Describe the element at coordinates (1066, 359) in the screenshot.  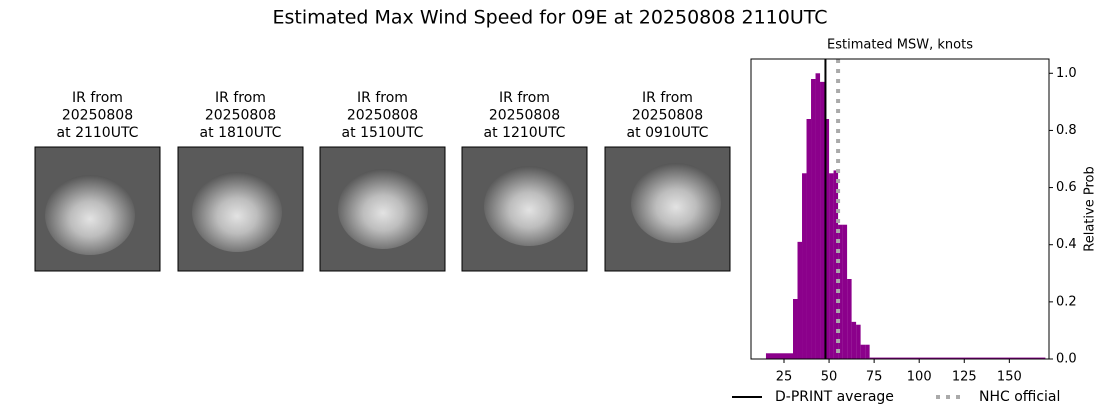
I see `y-tick-label: 0.0` at that location.